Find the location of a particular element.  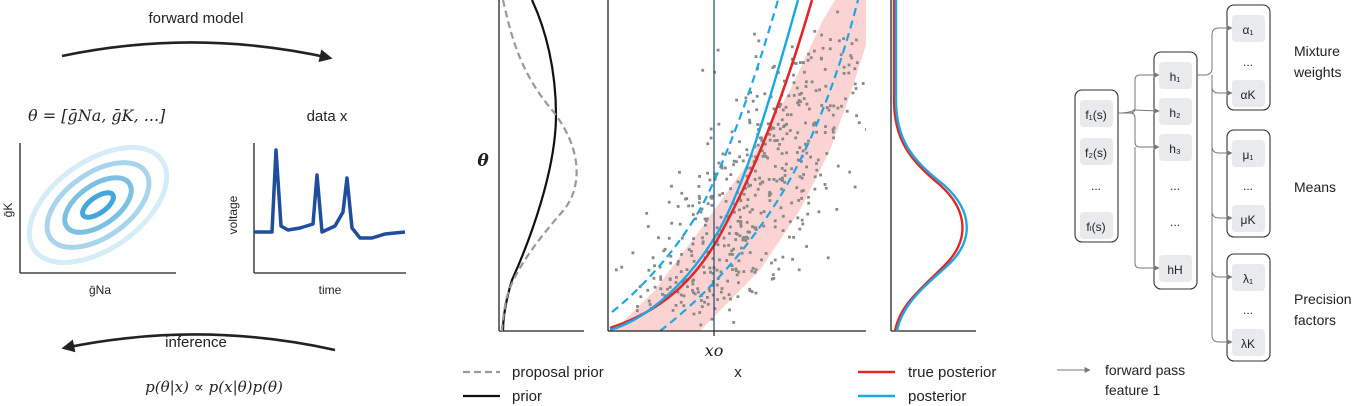

contour-ellipse is located at coordinates (98, 205).